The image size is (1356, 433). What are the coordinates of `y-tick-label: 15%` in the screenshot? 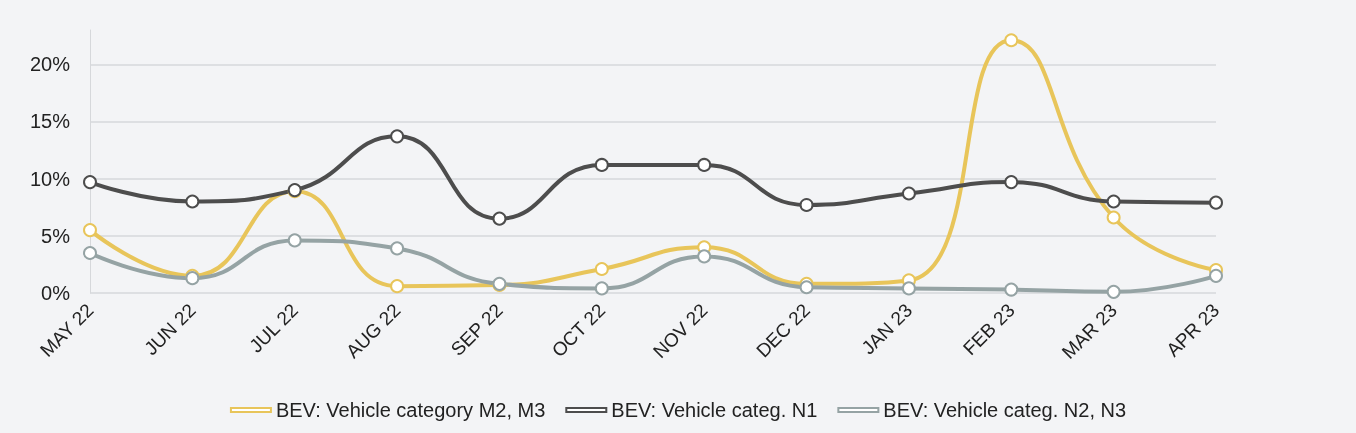 It's located at (50, 121).